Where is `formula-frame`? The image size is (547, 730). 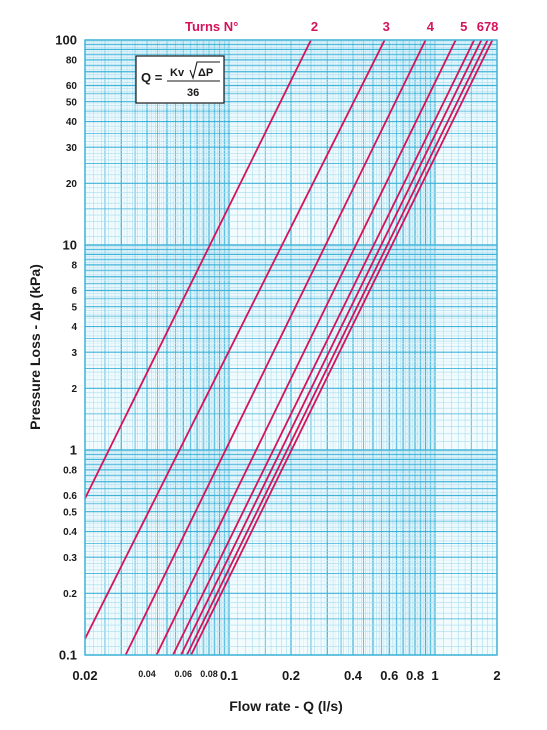 formula-frame is located at coordinates (180, 79).